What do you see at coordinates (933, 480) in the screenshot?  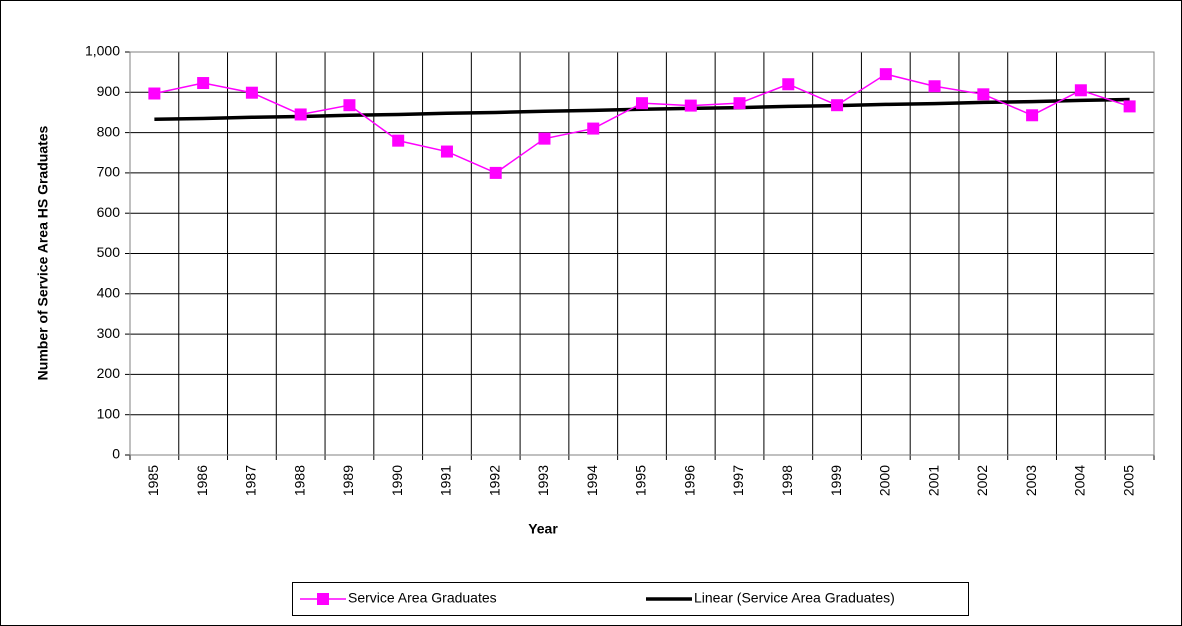 I see `x-tick-label: 2001` at bounding box center [933, 480].